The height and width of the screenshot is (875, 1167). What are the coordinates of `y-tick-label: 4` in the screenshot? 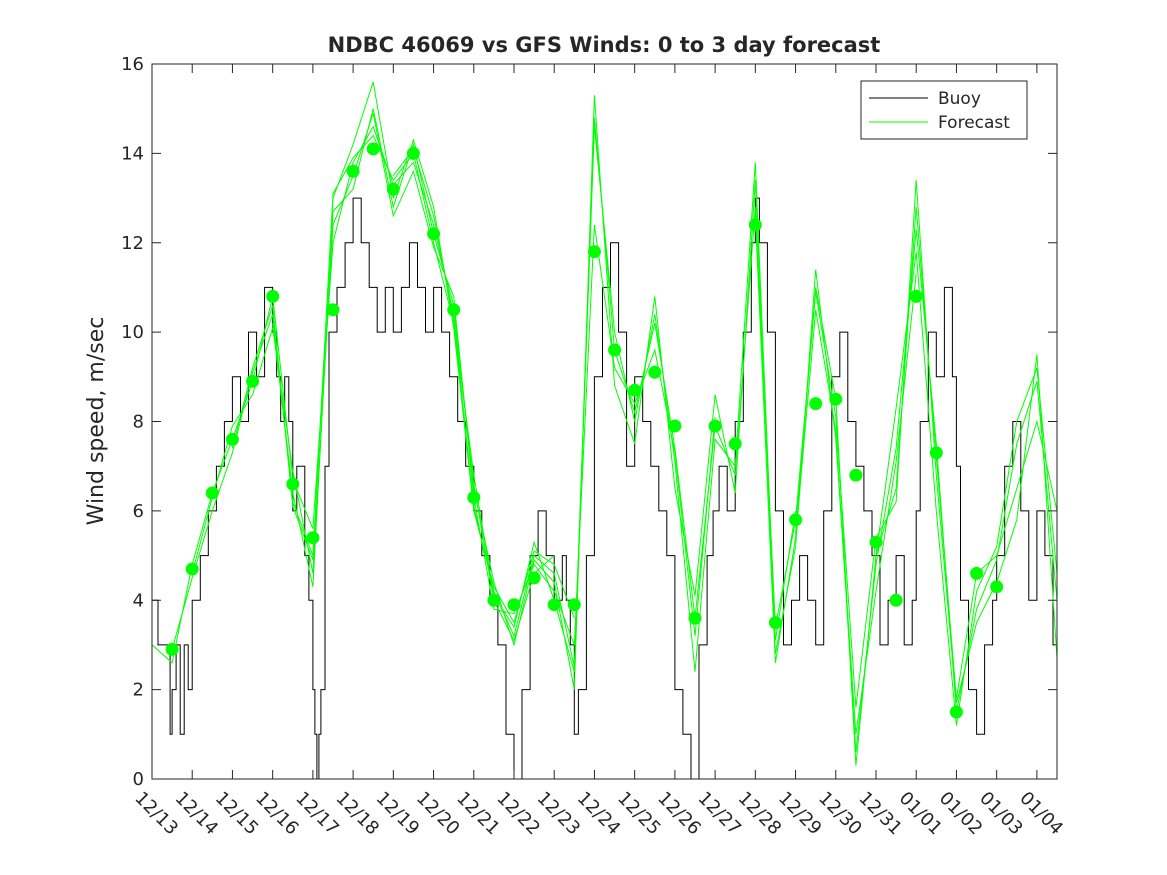 It's located at (138, 600).